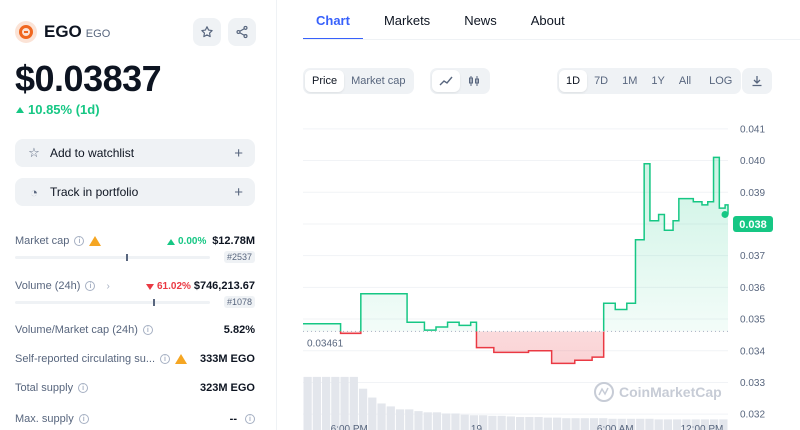 The height and width of the screenshot is (430, 800). I want to click on y-tick-label: 0.035, so click(752, 320).